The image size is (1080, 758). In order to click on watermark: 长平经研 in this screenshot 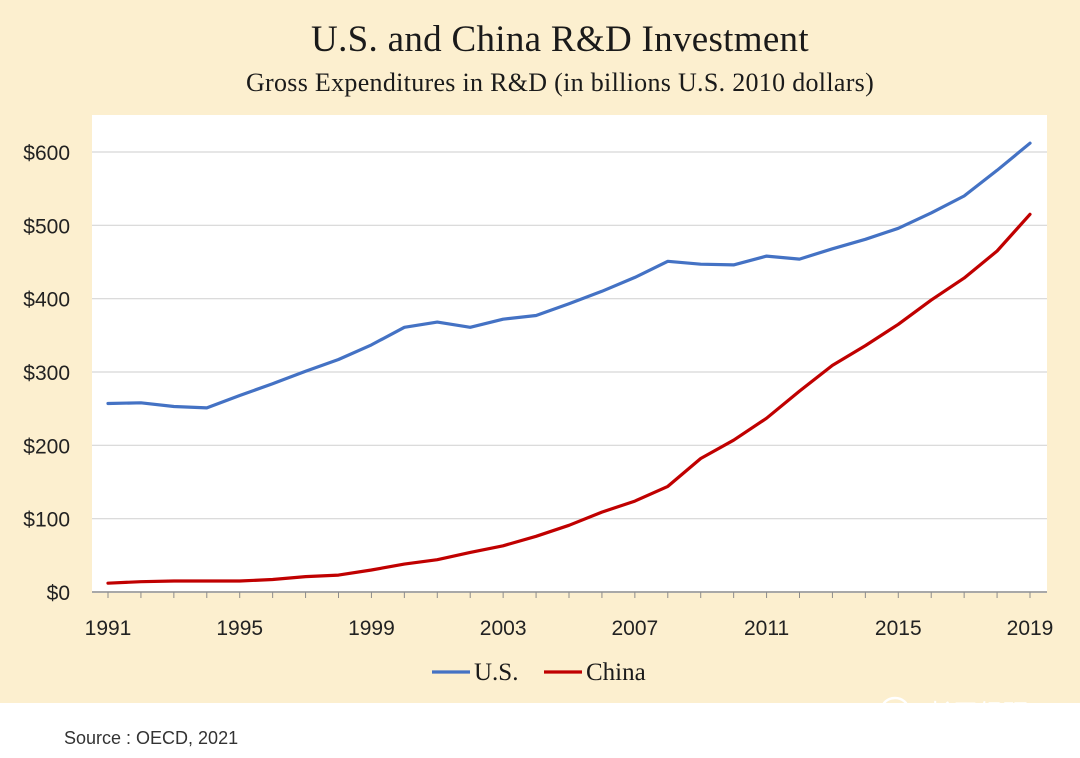, I will do `click(954, 712)`.